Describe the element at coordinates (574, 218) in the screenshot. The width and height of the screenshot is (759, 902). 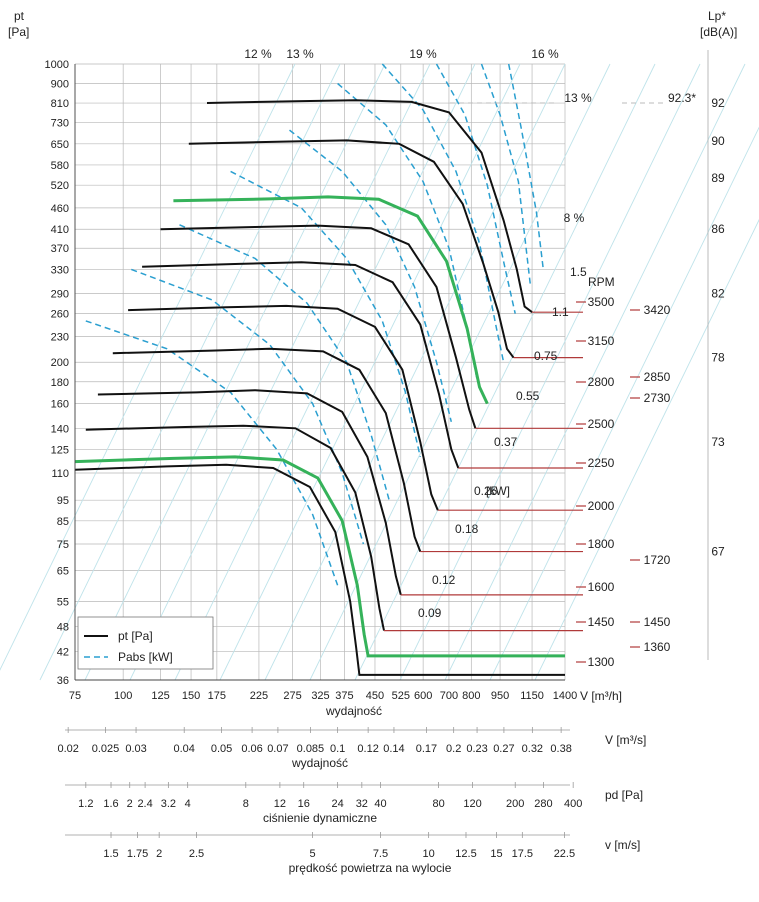
I see `efficiency-label: 8 %` at that location.